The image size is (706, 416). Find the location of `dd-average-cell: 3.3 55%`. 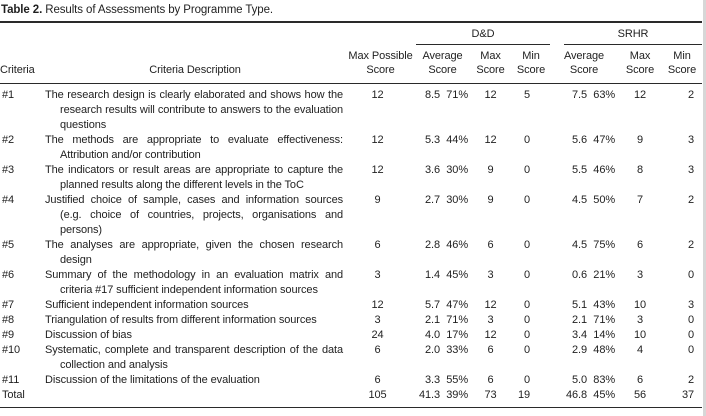

dd-average-cell: 3.3 55% is located at coordinates (442, 380).